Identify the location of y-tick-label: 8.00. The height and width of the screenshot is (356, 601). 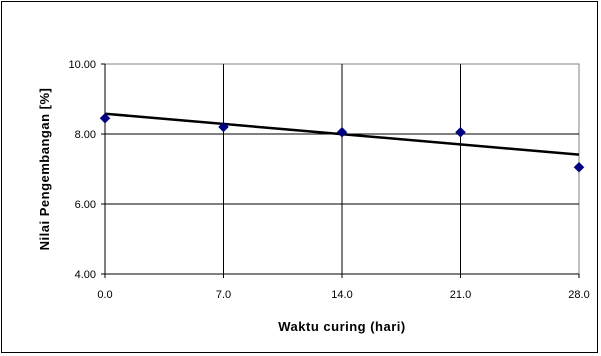
(85, 135).